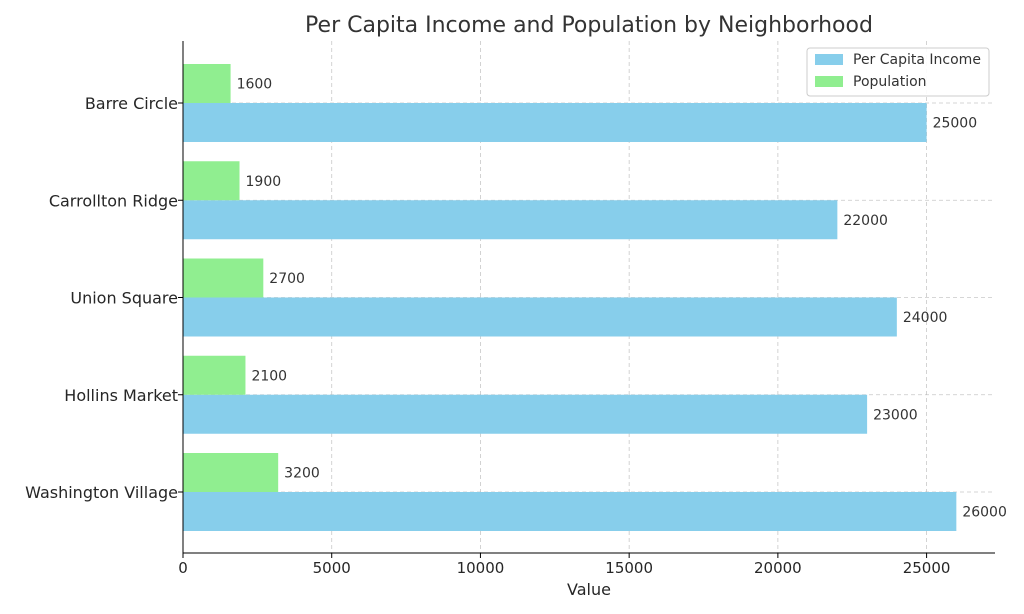 This screenshot has width=1024, height=614. I want to click on x-tick-label-5: 25000, so click(927, 568).